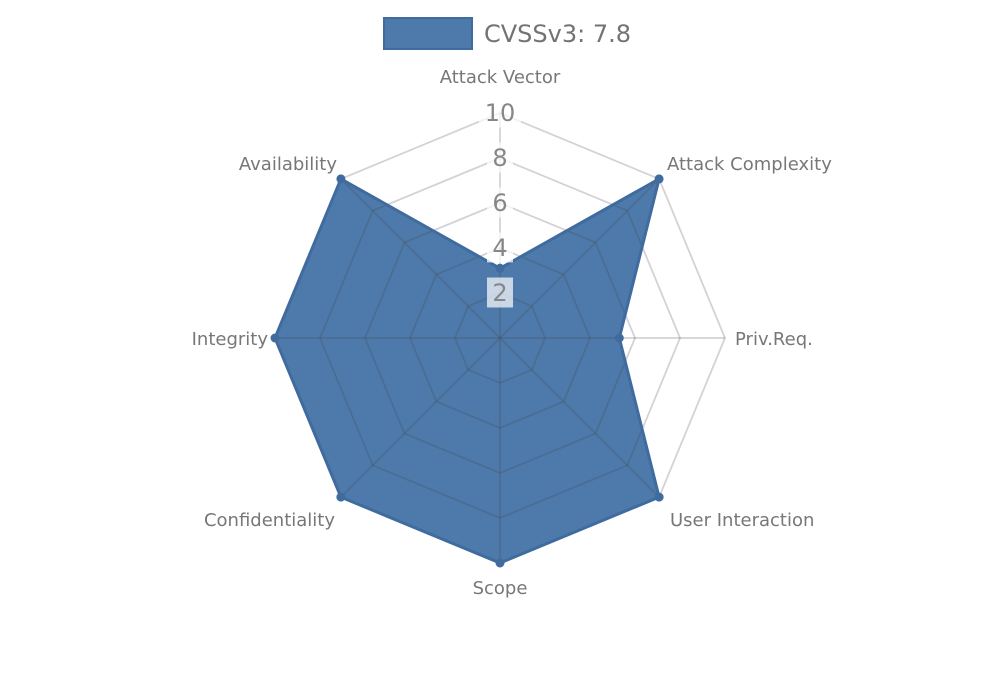 This screenshot has width=1000, height=700. Describe the element at coordinates (500, 77) in the screenshot. I see `axis-label-attack-vector: Attack Vector` at that location.